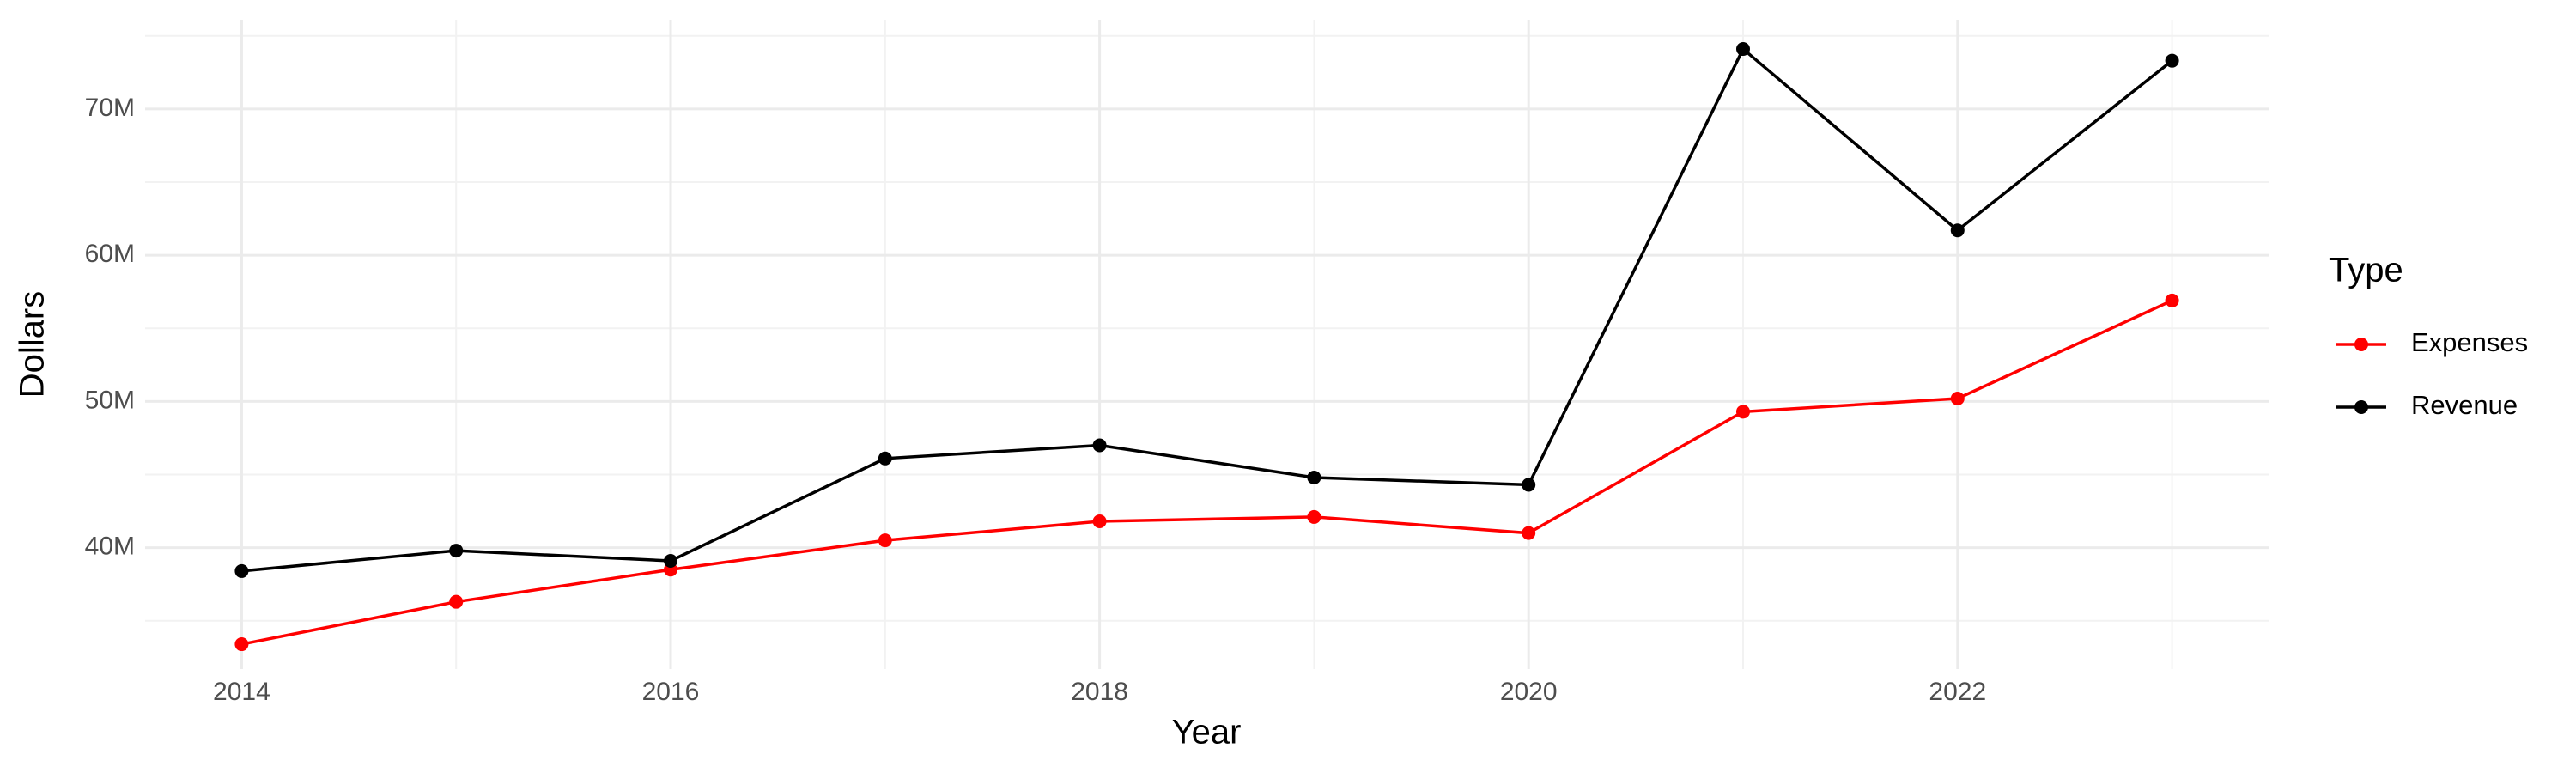  Describe the element at coordinates (2464, 405) in the screenshot. I see `legend-label: Revenue` at that location.